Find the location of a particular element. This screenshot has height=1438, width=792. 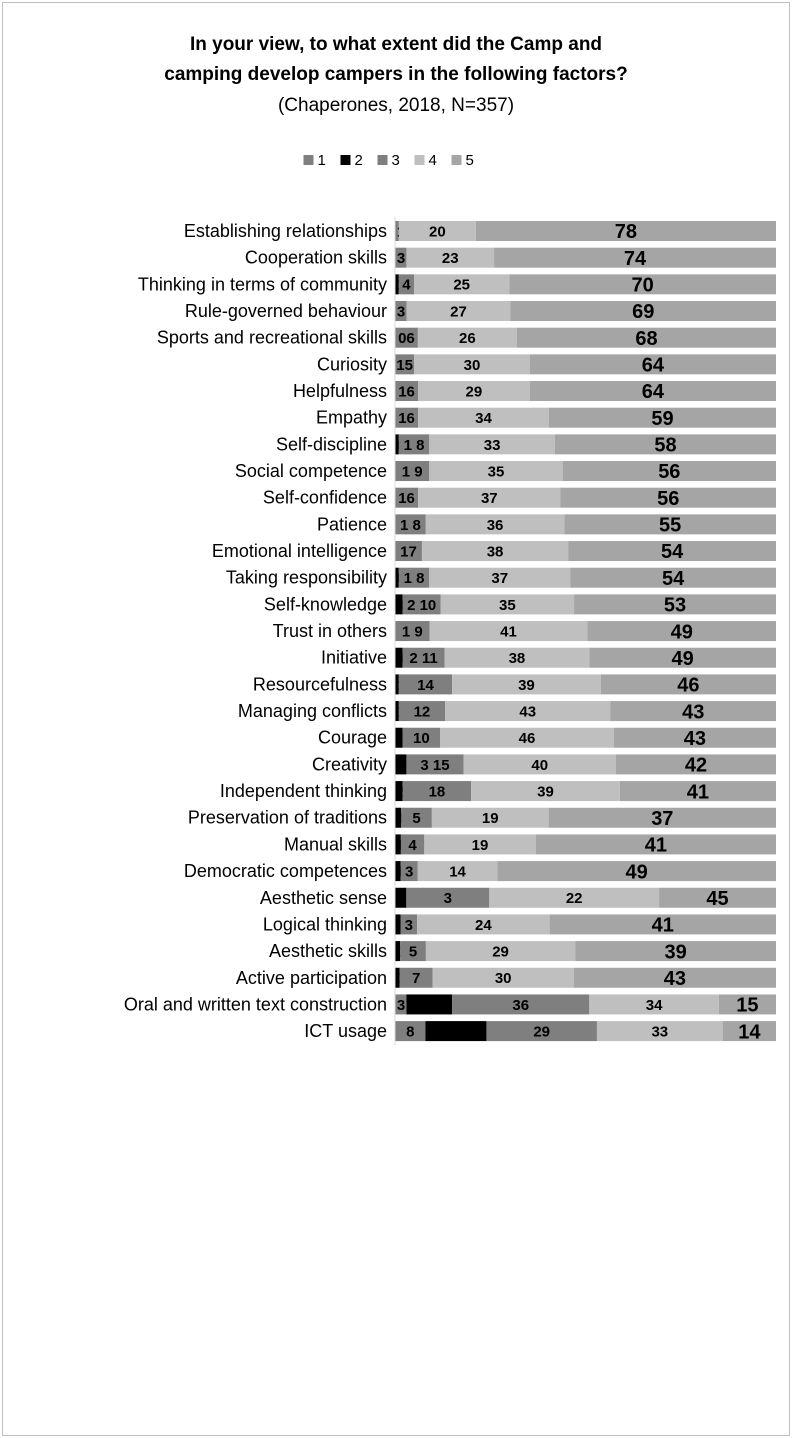

data-label: 43 is located at coordinates (527, 711).